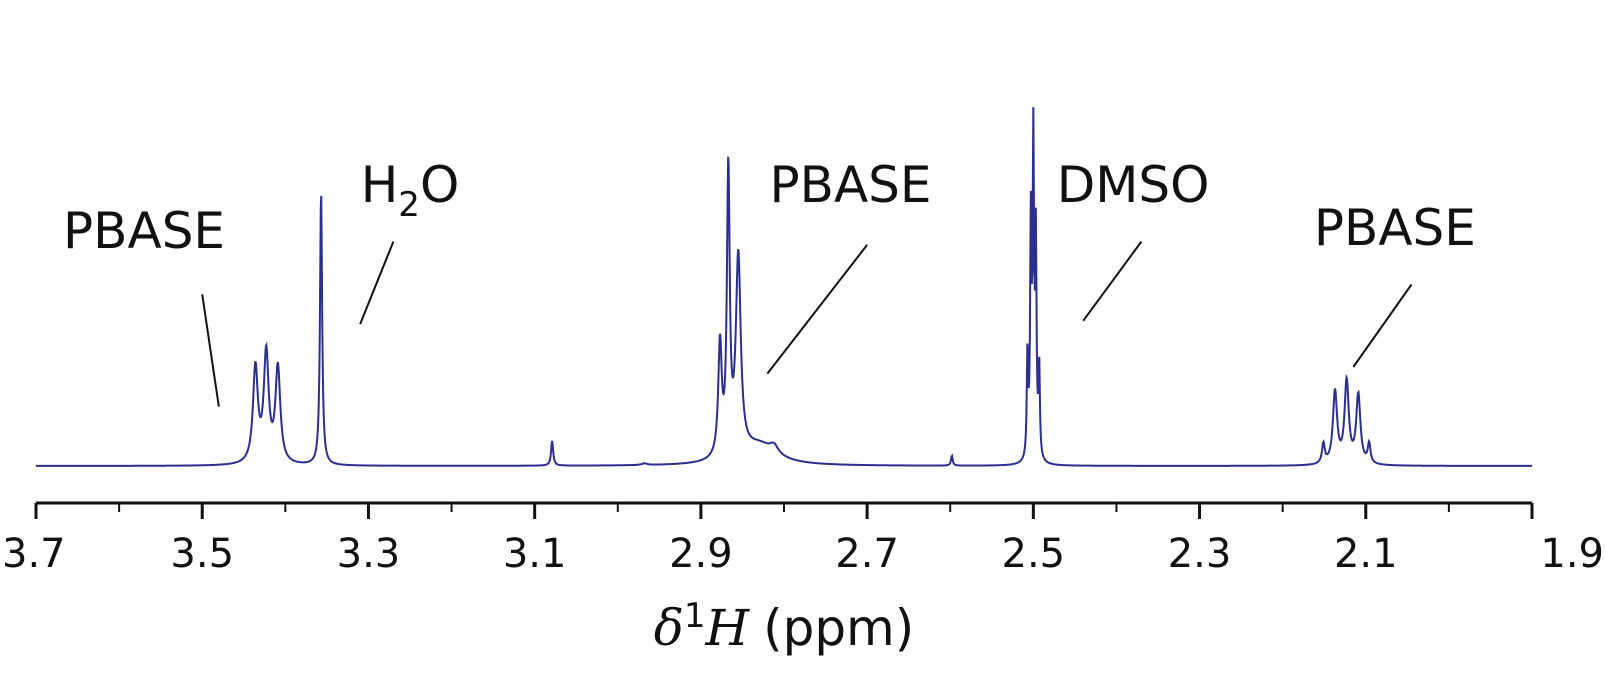  Describe the element at coordinates (669, 628) in the screenshot. I see `x-axis-label-delta: δ` at that location.